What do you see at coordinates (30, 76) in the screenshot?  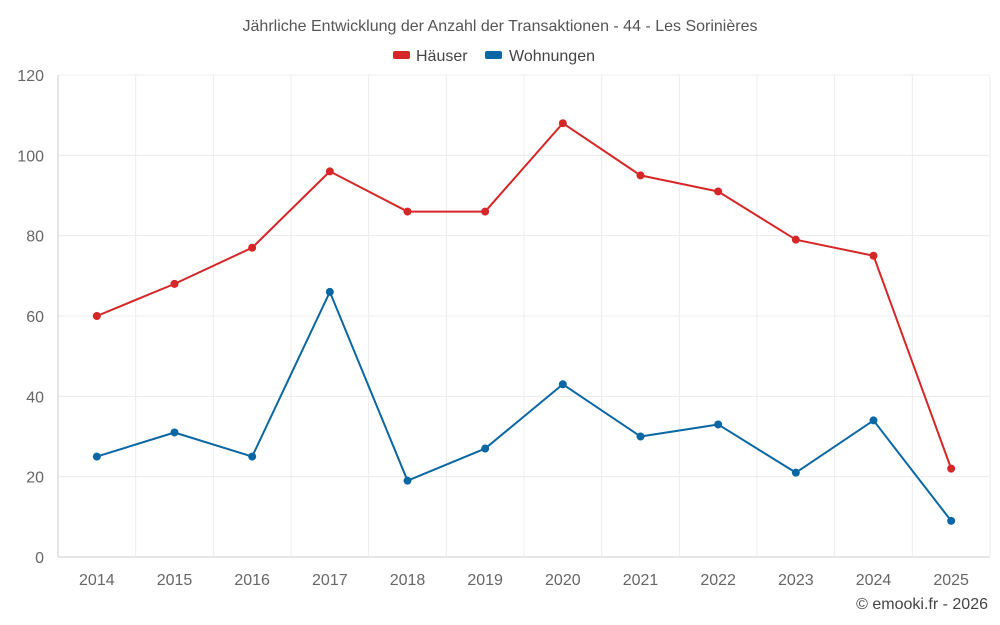 I see `y-tick-label: 120` at bounding box center [30, 76].